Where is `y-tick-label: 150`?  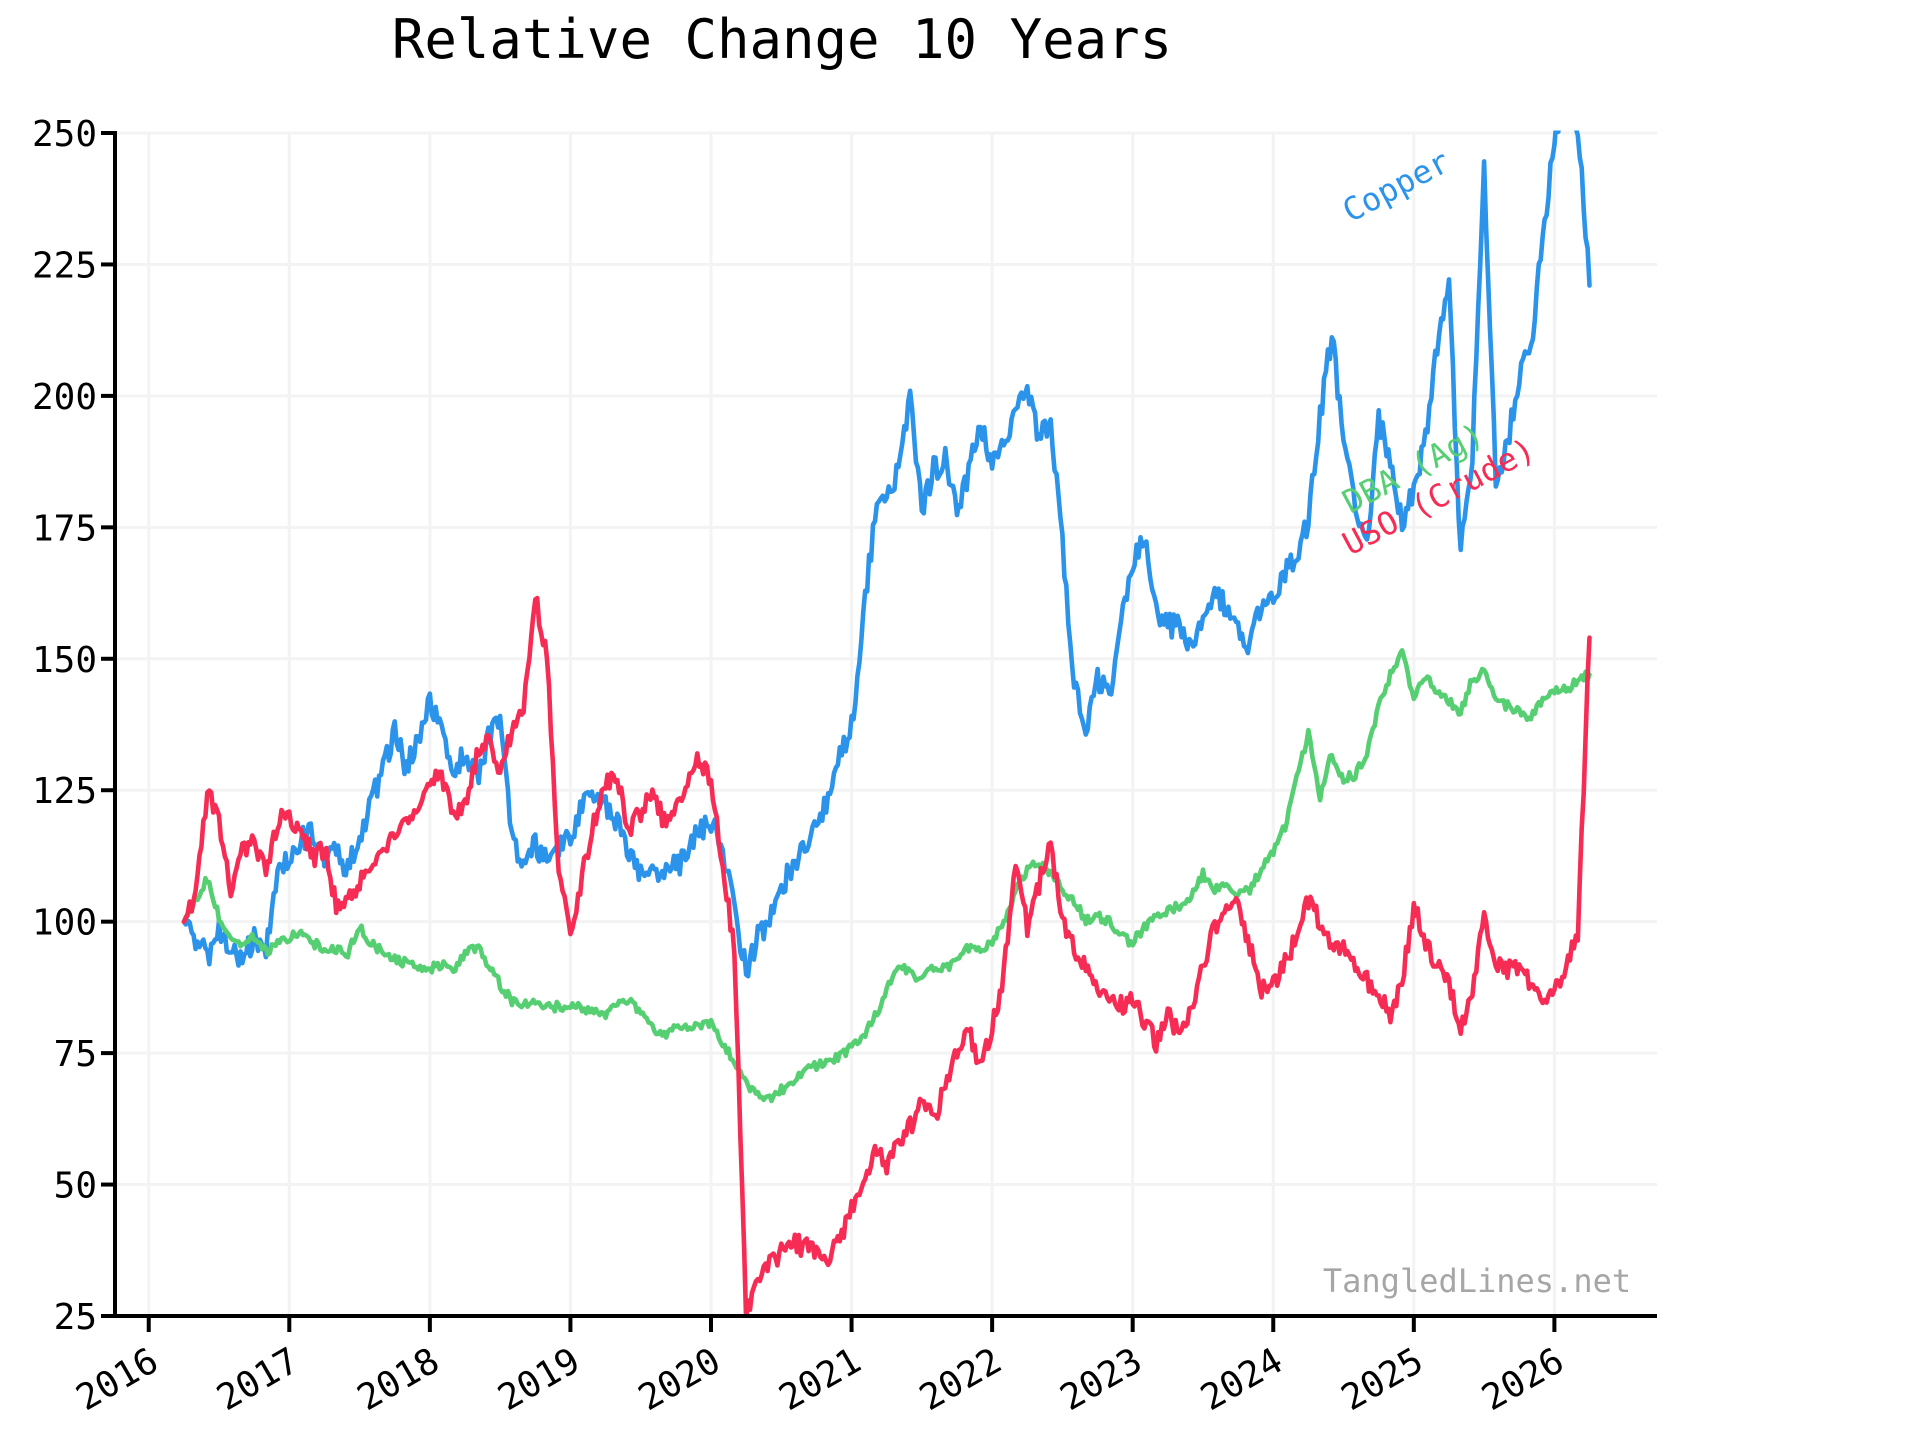 y-tick-label: 150 is located at coordinates (64, 660).